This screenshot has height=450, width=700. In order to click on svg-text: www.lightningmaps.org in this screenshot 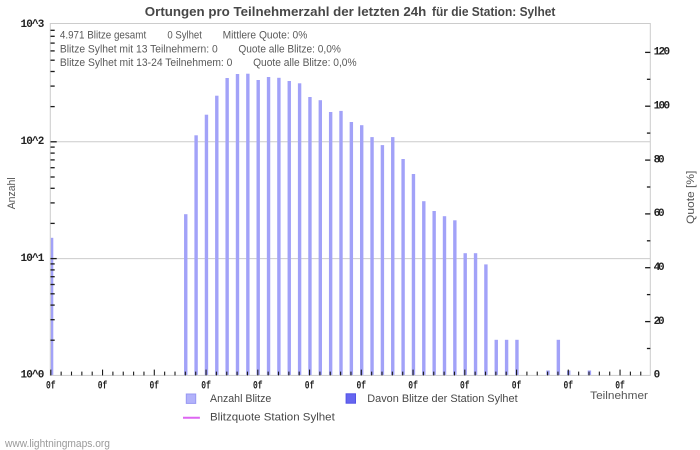, I will do `click(57, 444)`.